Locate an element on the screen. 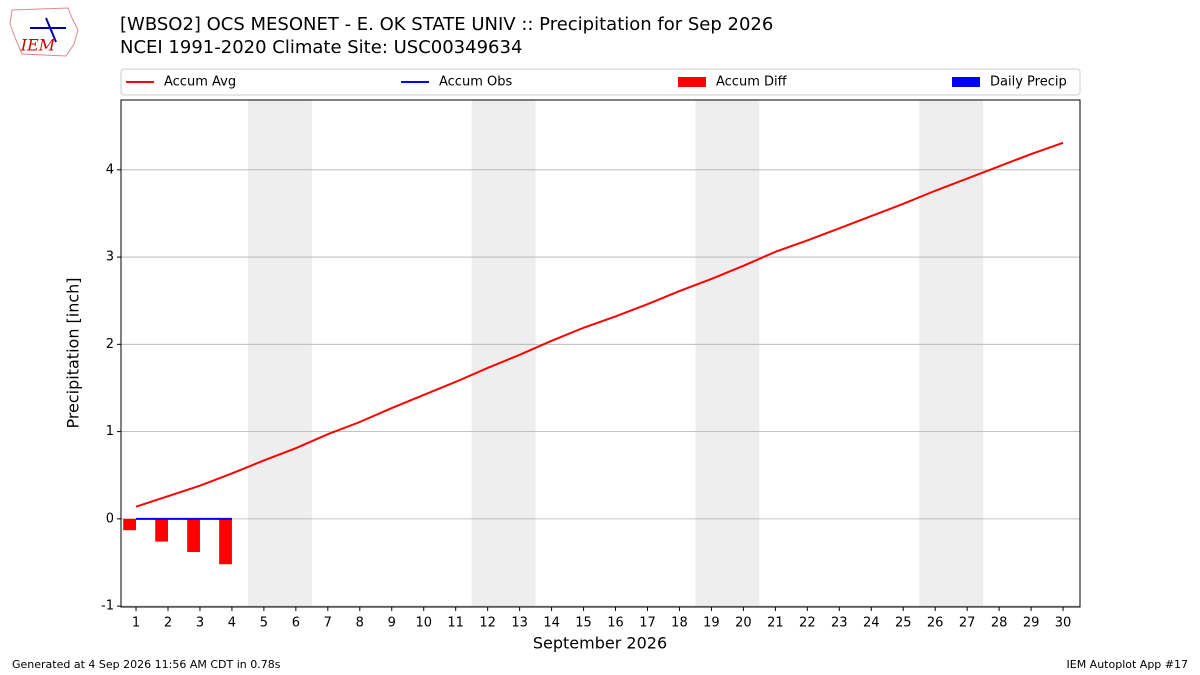 The width and height of the screenshot is (1200, 675). x-tick-label: 17 is located at coordinates (647, 623).